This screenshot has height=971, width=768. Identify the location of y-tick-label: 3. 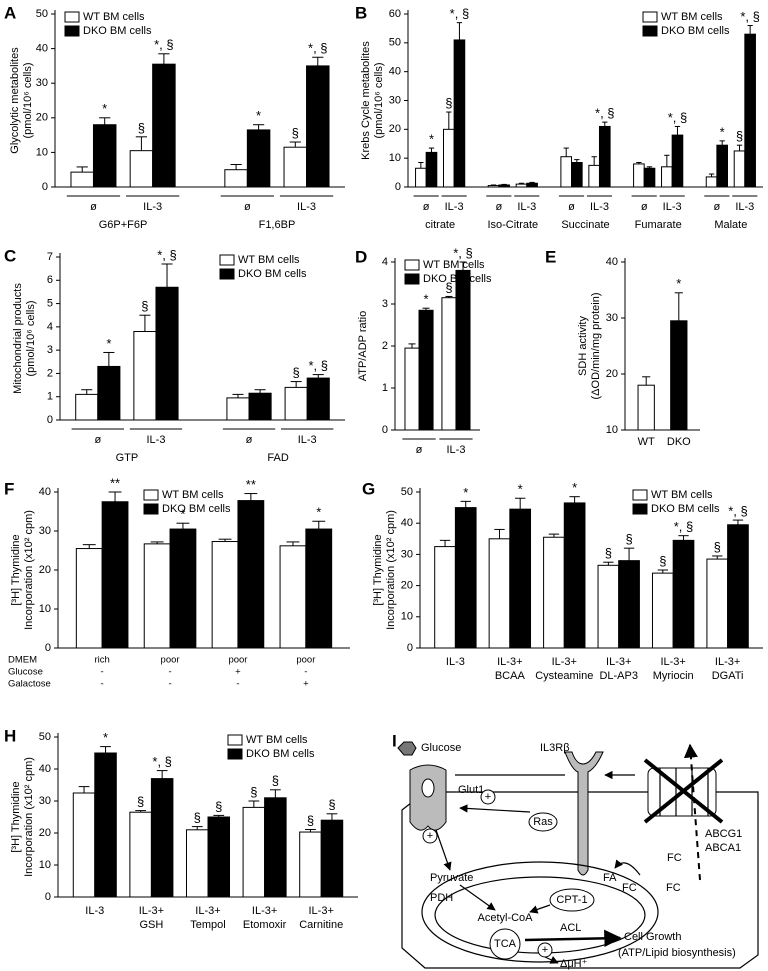
(385, 304).